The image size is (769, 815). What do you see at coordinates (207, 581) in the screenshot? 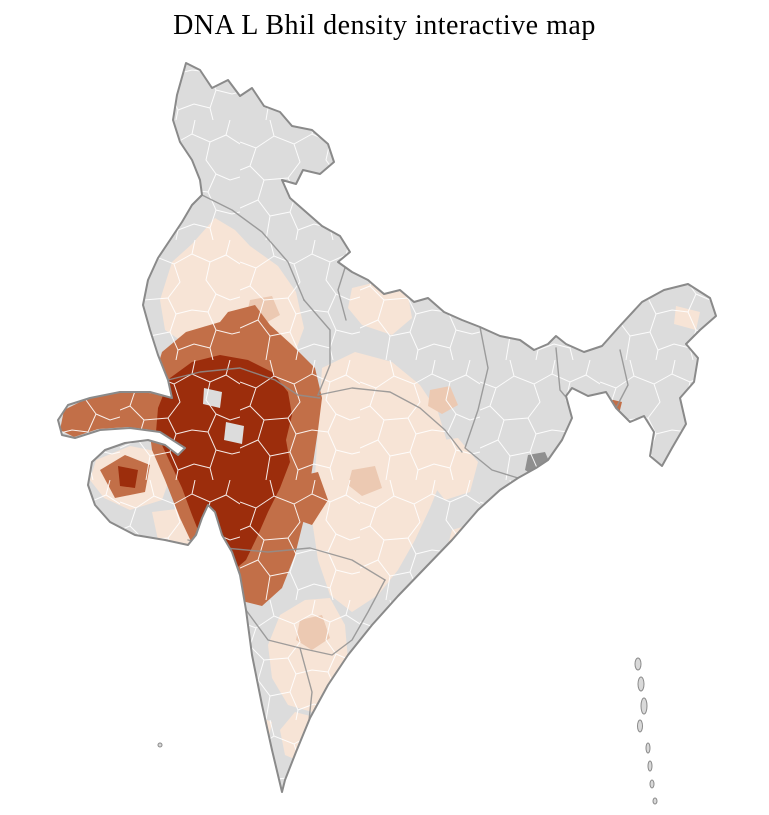
I see `district-cluster-medium-coast-south` at bounding box center [207, 581].